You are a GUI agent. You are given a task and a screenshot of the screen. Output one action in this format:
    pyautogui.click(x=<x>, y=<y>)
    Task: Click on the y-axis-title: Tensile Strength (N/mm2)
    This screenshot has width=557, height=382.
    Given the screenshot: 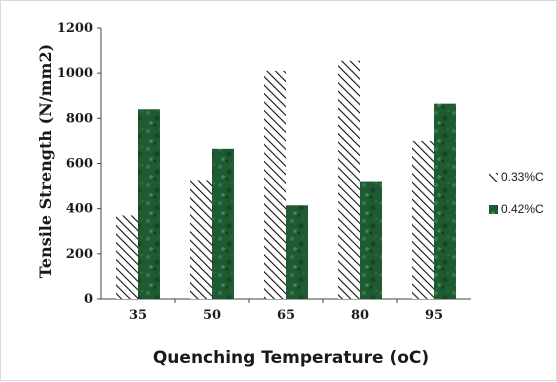 What is the action you would take?
    pyautogui.click(x=45, y=161)
    